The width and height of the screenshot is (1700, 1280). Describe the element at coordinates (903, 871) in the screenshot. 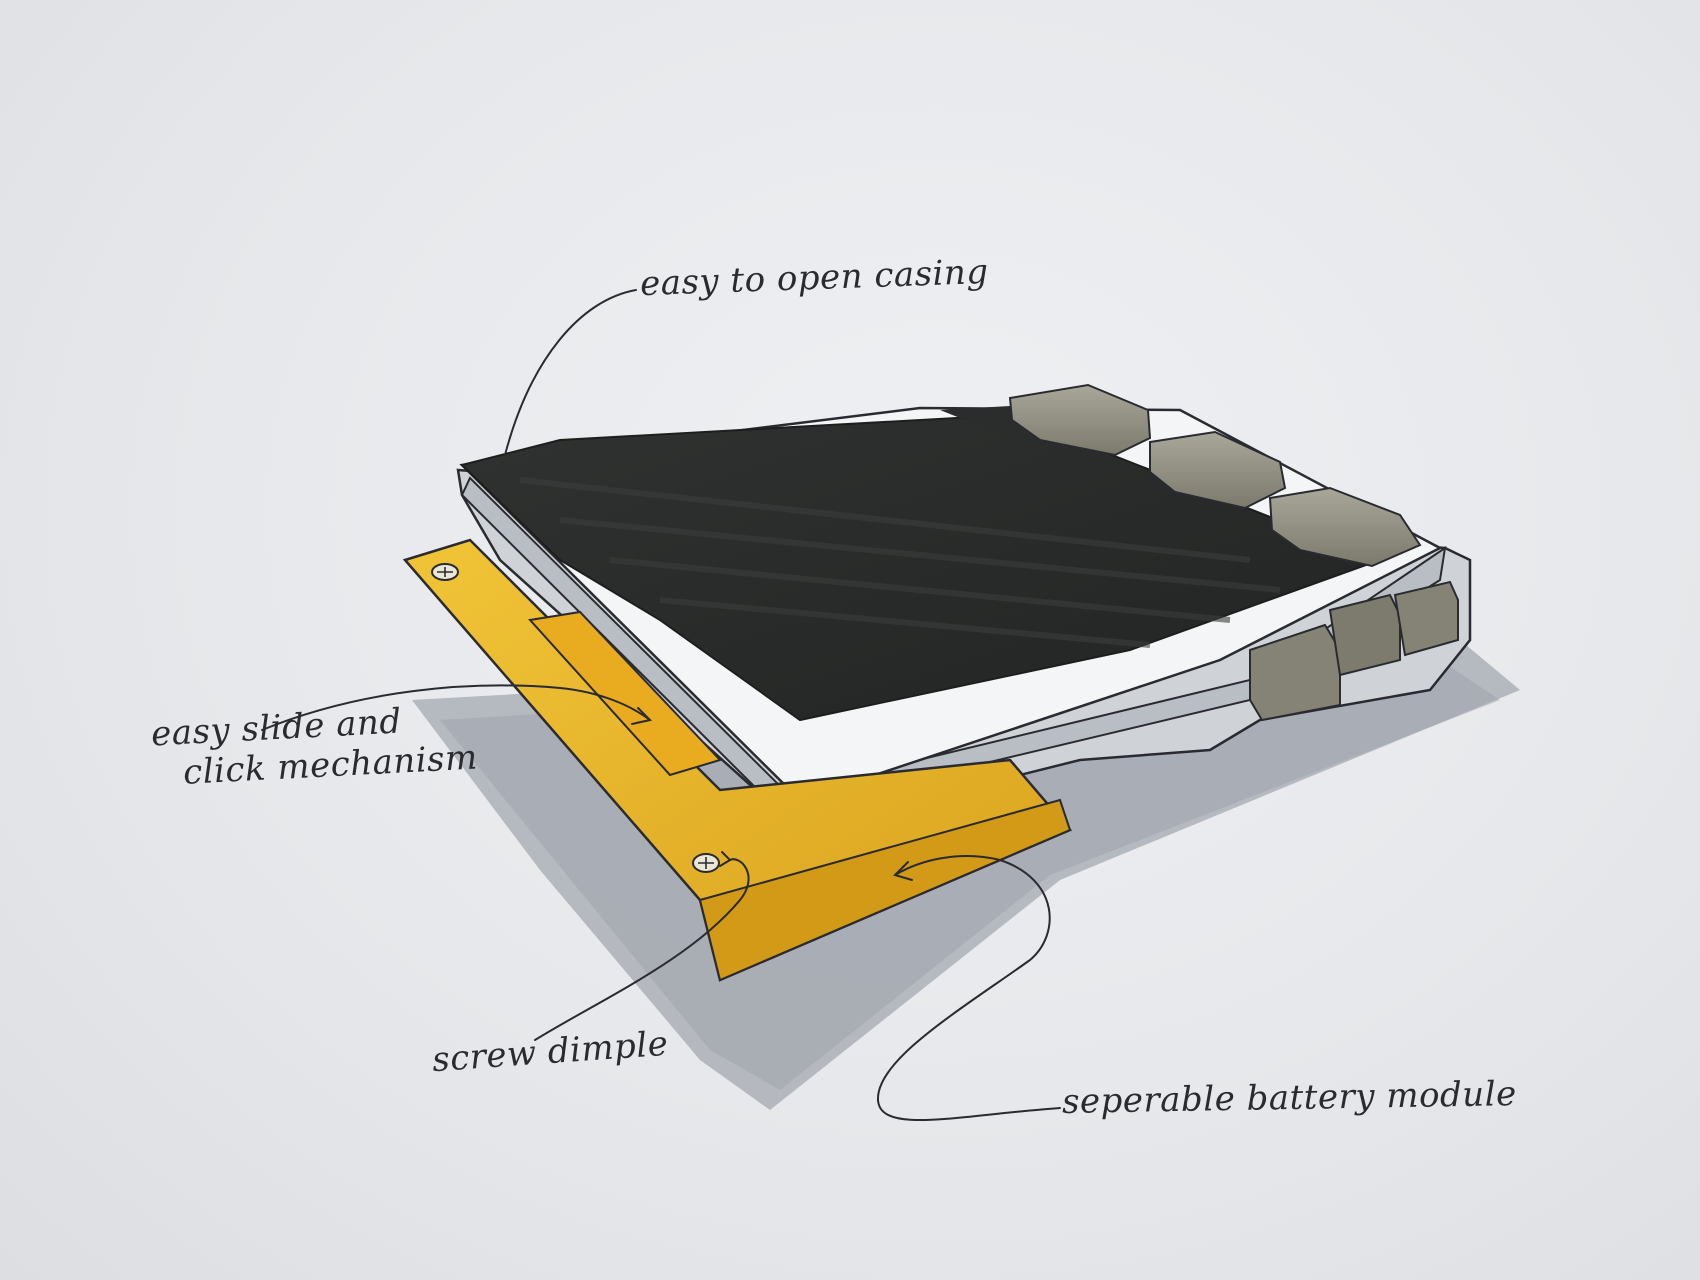

I see `leader-battery-arrow` at that location.